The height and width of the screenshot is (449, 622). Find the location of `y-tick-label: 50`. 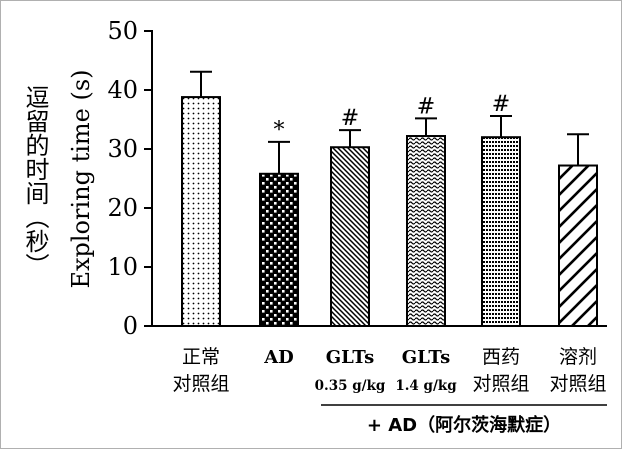

y-tick-label: 50 is located at coordinates (122, 31).